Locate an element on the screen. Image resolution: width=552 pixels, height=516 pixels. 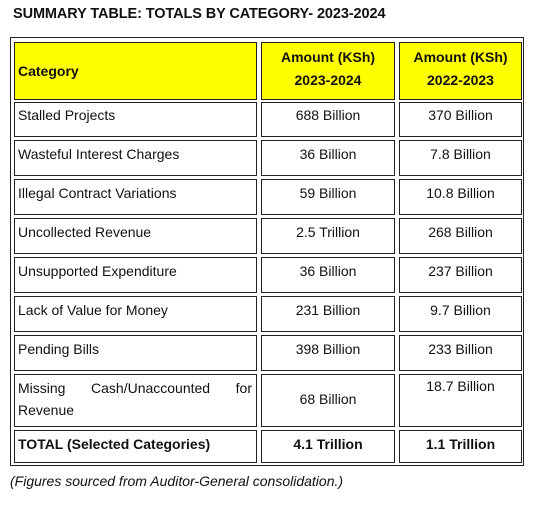
category-label-line1: Missing Cash/Unaccounted for is located at coordinates (135, 388).